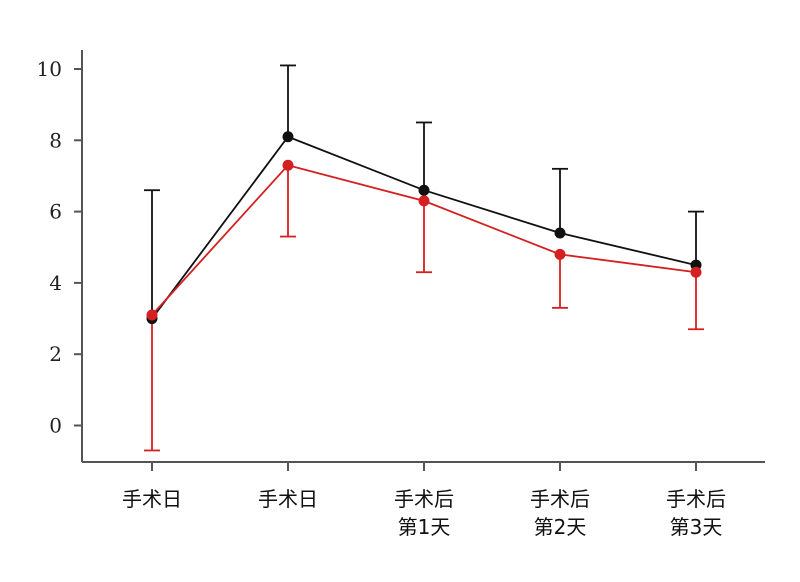 This screenshot has width=800, height=582. Describe the element at coordinates (49, 69) in the screenshot. I see `y-tick-label: 10` at that location.